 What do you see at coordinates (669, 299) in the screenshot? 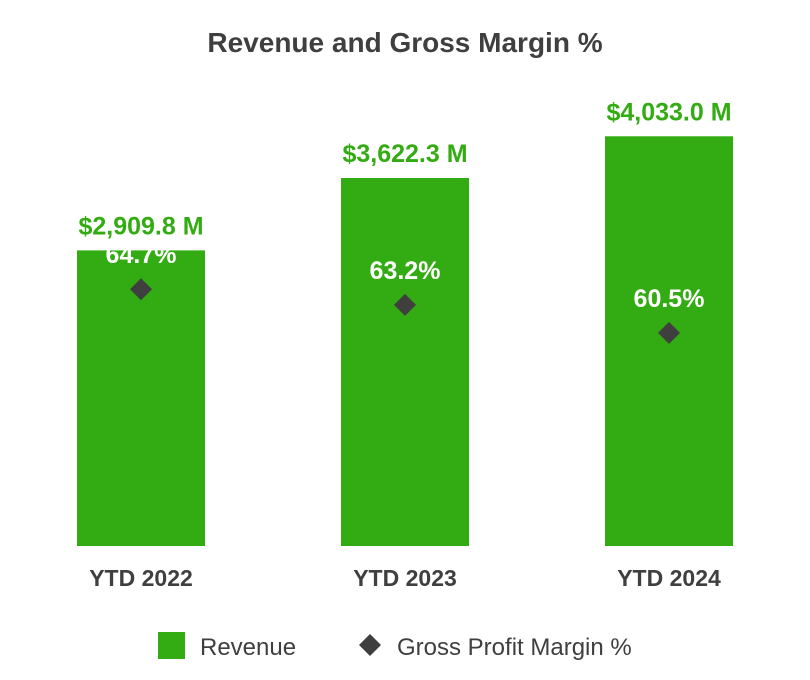
I see `margin-data-label: 60.5%` at bounding box center [669, 299].